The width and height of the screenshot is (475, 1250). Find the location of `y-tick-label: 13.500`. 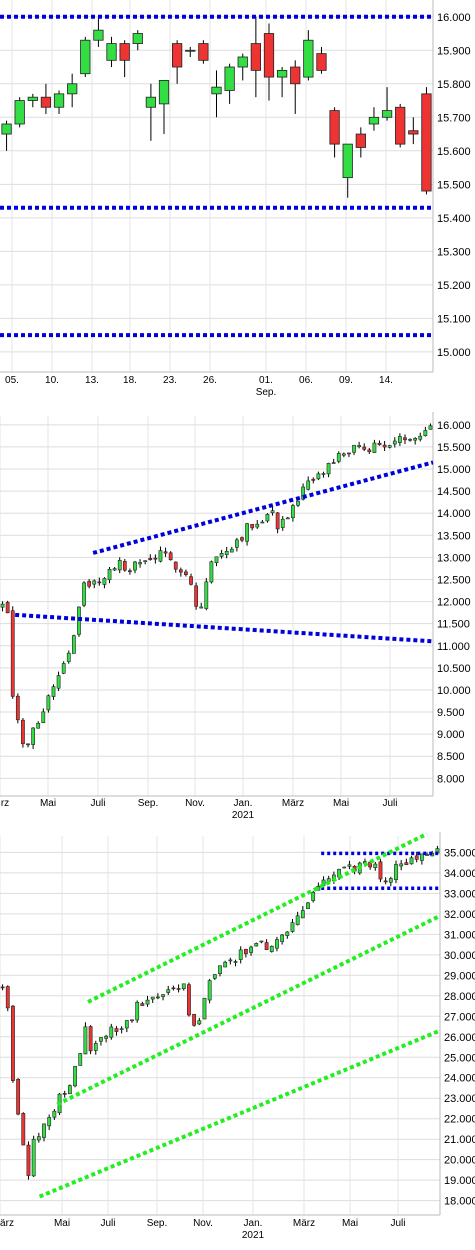

y-tick-label: 13.500 is located at coordinates (454, 536).